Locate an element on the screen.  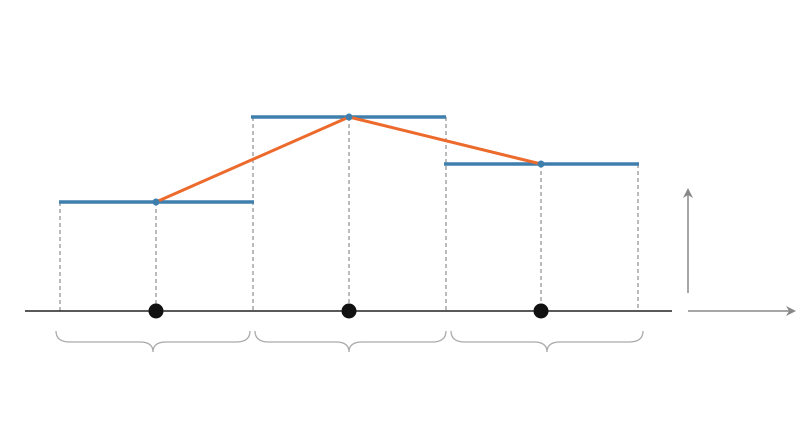
level-points is located at coordinates (348, 159).